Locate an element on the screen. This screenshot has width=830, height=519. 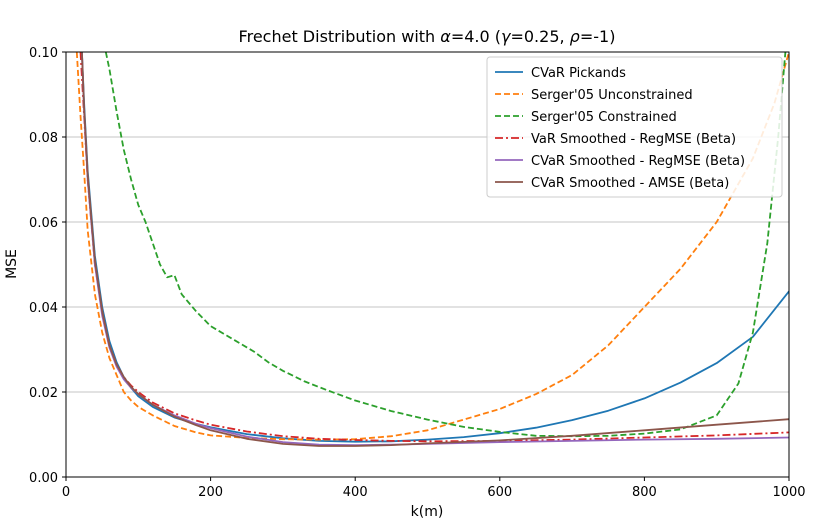
y-tick-label: 0.06 is located at coordinates (43, 223).